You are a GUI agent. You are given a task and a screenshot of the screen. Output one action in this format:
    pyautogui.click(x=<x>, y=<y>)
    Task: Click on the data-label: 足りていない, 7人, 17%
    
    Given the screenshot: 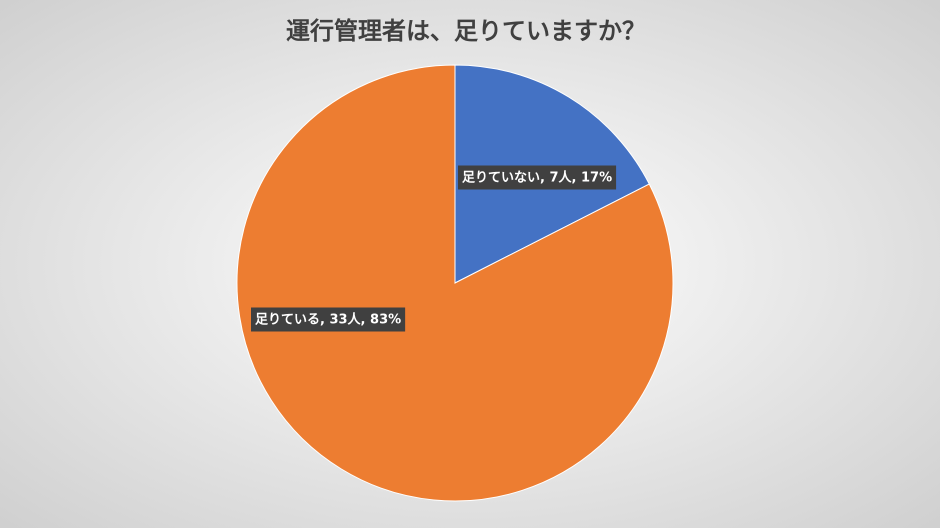 What is the action you would take?
    pyautogui.click(x=537, y=178)
    